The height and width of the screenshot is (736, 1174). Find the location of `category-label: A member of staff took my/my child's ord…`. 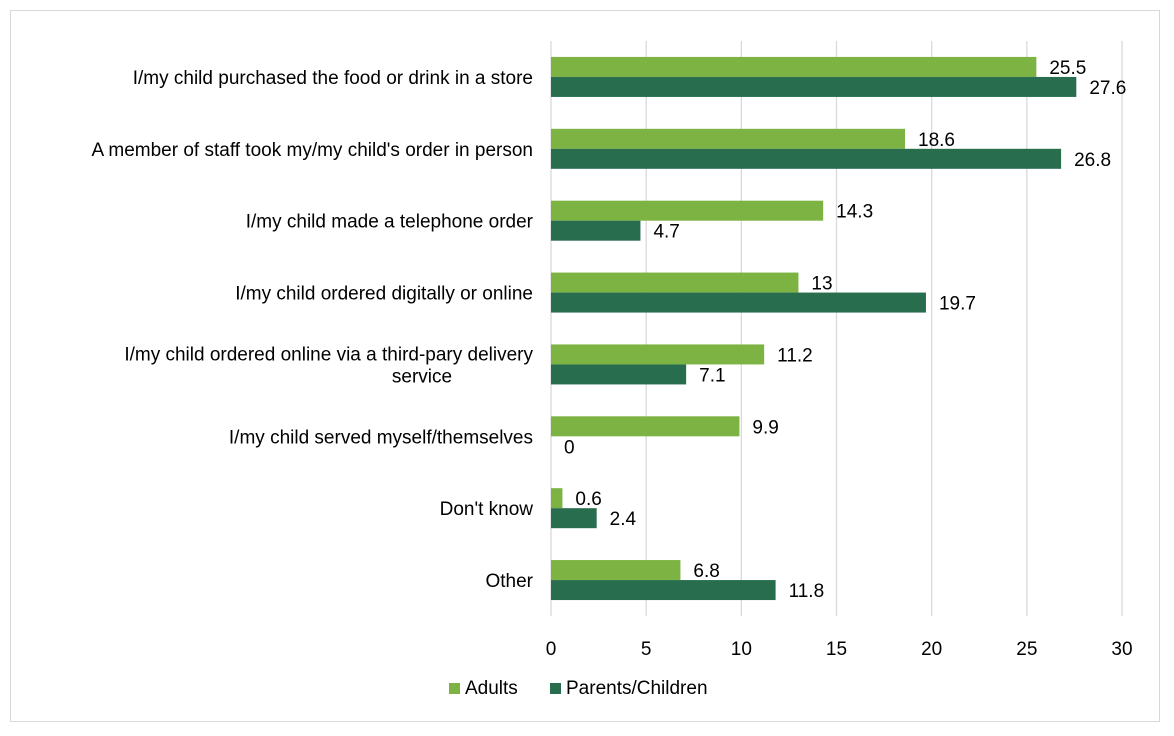

category-label: A member of staff took my/my child's ord… is located at coordinates (312, 150).